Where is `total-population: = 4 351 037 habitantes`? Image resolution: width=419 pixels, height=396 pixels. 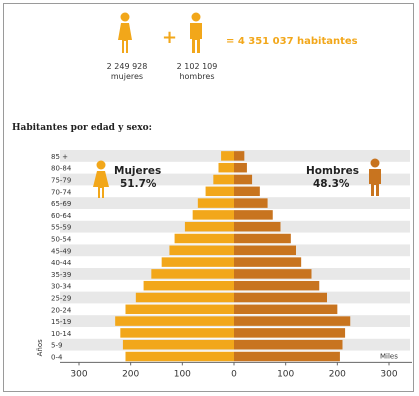
total-population: = 4 351 037 habitantes is located at coordinates (292, 41).